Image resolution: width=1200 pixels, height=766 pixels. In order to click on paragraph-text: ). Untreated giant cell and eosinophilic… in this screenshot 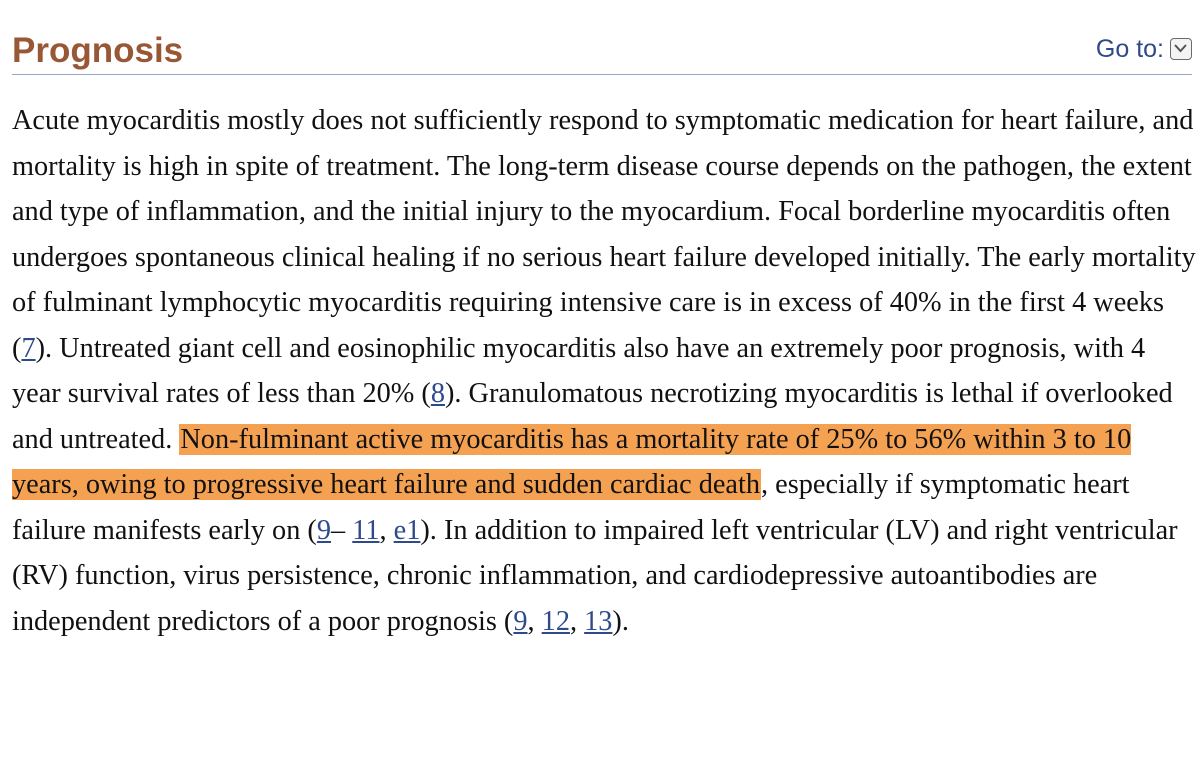, I will do `click(579, 371)`.